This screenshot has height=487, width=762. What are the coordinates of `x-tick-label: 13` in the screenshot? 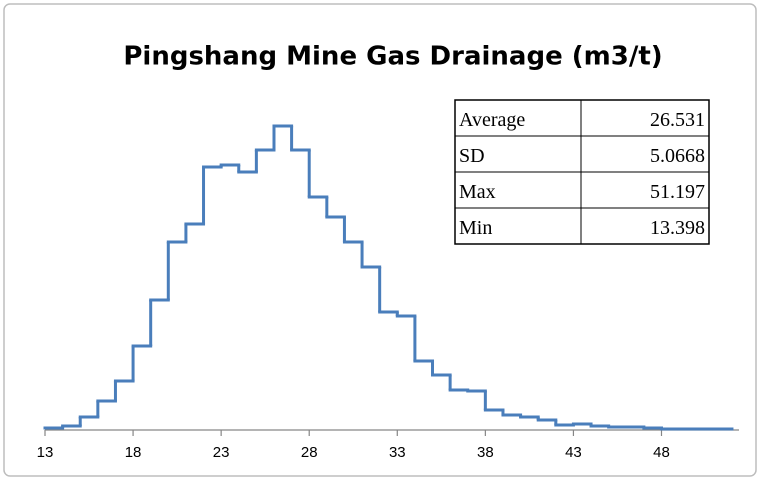 It's located at (45, 452).